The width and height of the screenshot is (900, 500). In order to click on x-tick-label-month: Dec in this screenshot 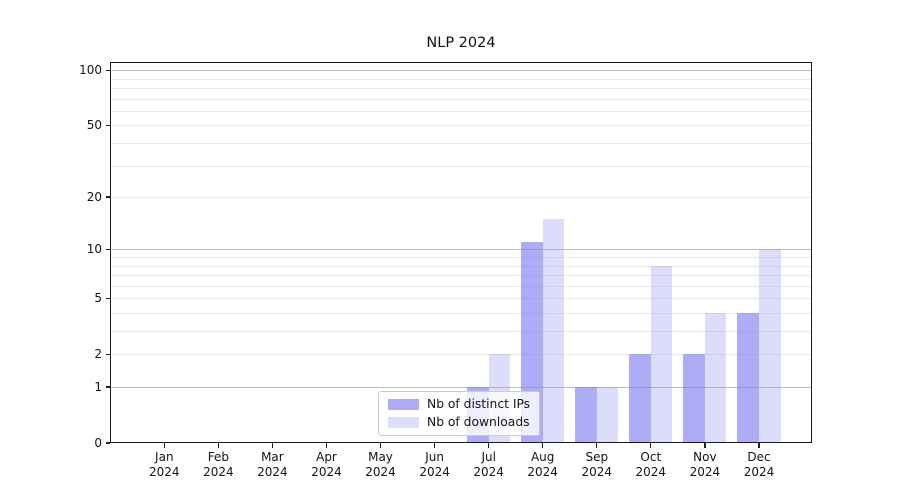, I will do `click(759, 457)`.